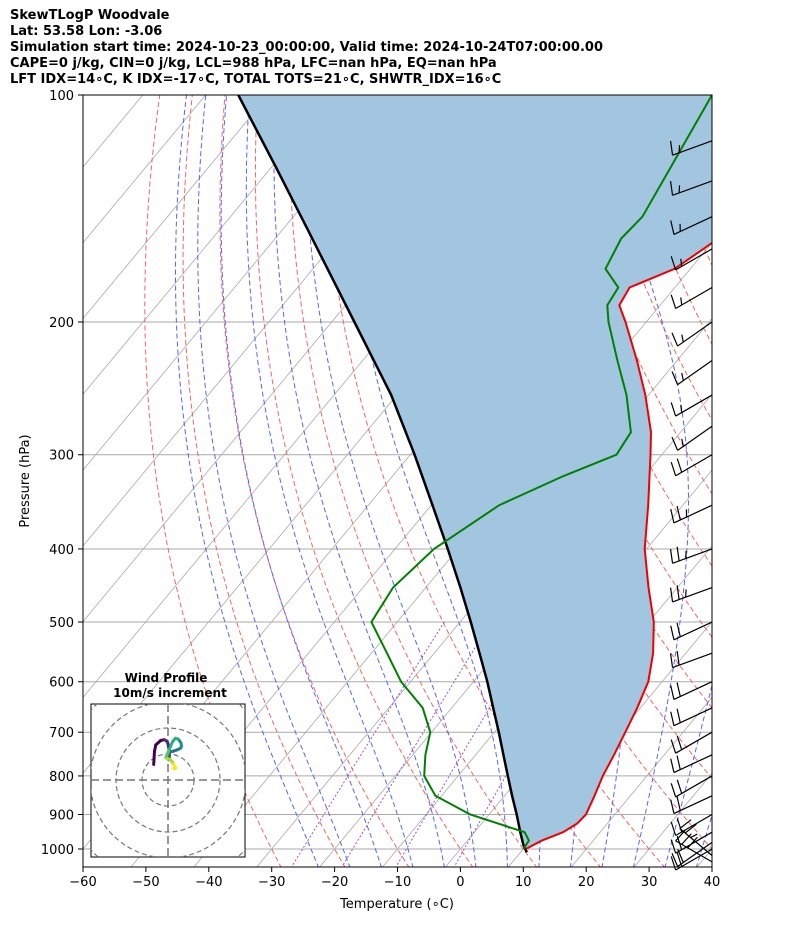 The image size is (794, 937). Describe the element at coordinates (61, 815) in the screenshot. I see `y-tick-label: 900` at that location.